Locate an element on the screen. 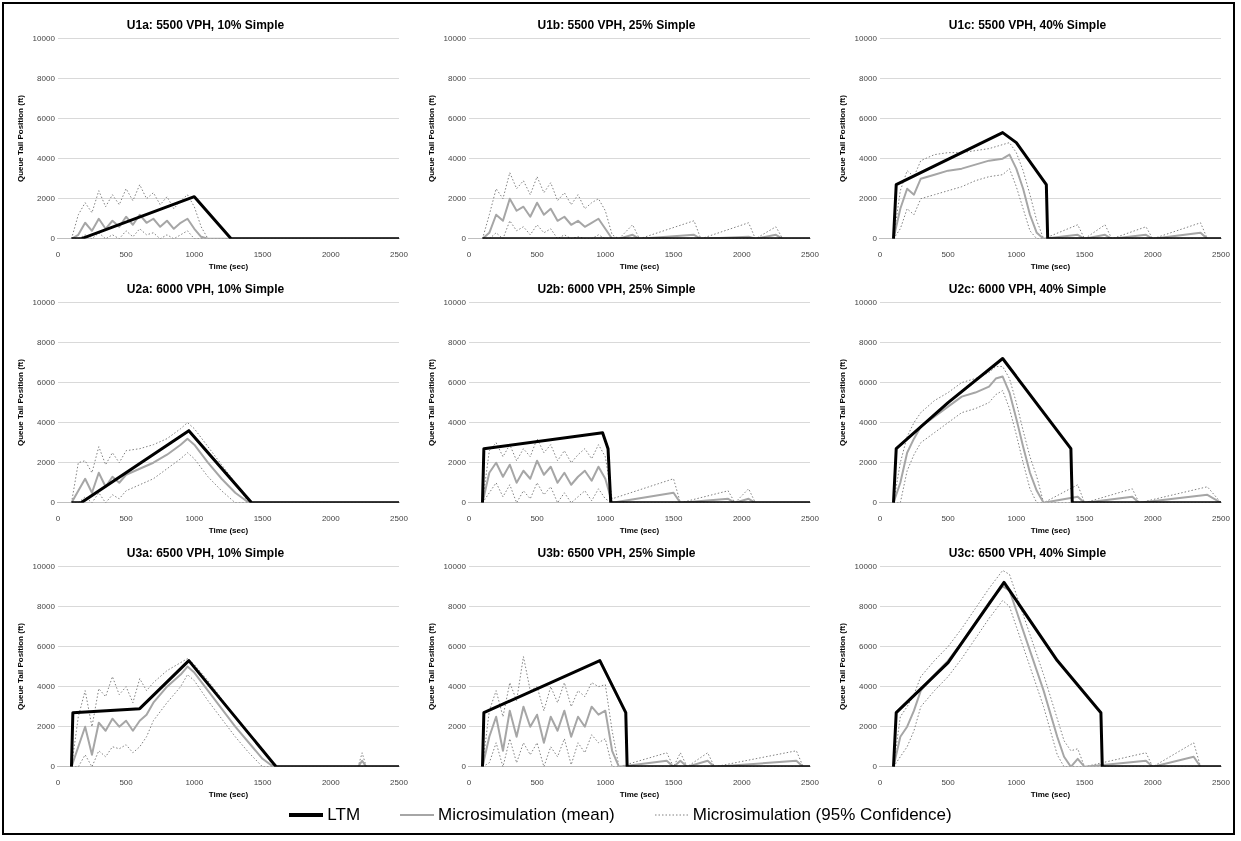 Image resolution: width=1241 pixels, height=841 pixels. chart-title: U1c: 5500 VPH, 40% Simple is located at coordinates (1027, 24).